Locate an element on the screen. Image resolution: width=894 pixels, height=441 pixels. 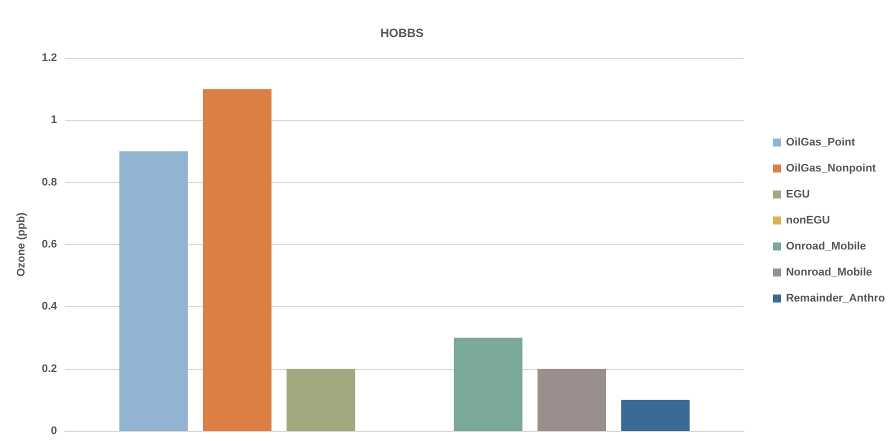
legend-label: Remainder_Anthro is located at coordinates (836, 298).